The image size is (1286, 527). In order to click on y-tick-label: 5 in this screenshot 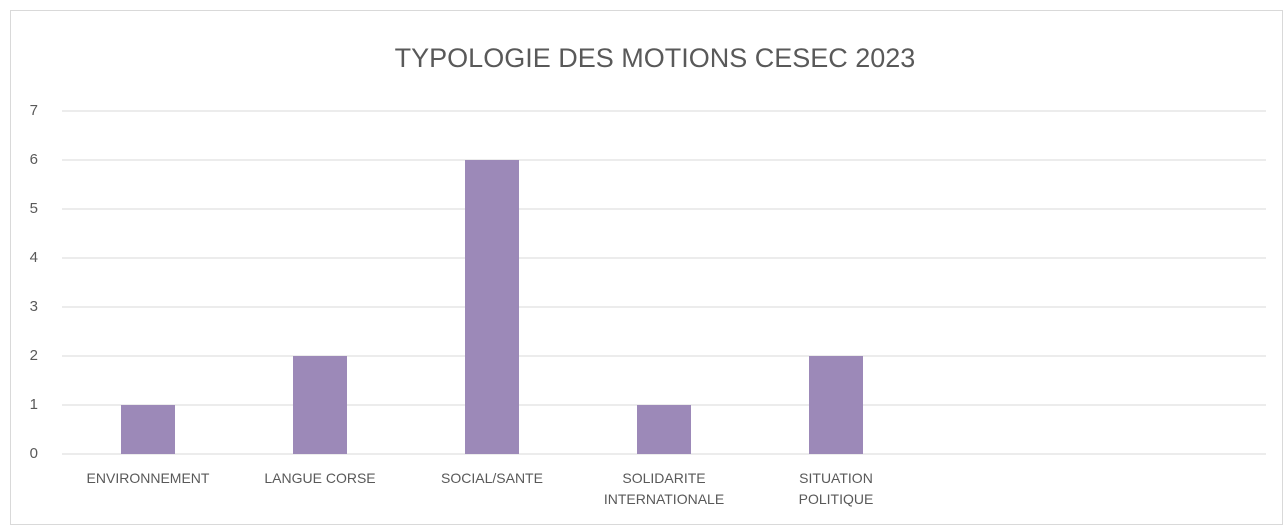, I will do `click(34, 208)`.